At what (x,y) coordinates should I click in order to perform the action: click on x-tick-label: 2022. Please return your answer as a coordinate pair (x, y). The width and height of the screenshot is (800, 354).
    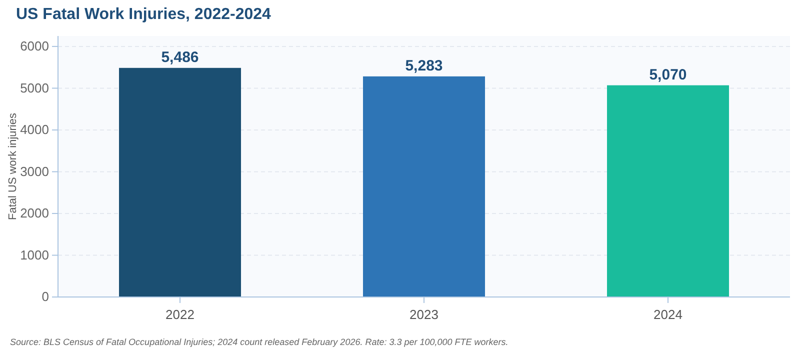
    Looking at the image, I should click on (180, 314).